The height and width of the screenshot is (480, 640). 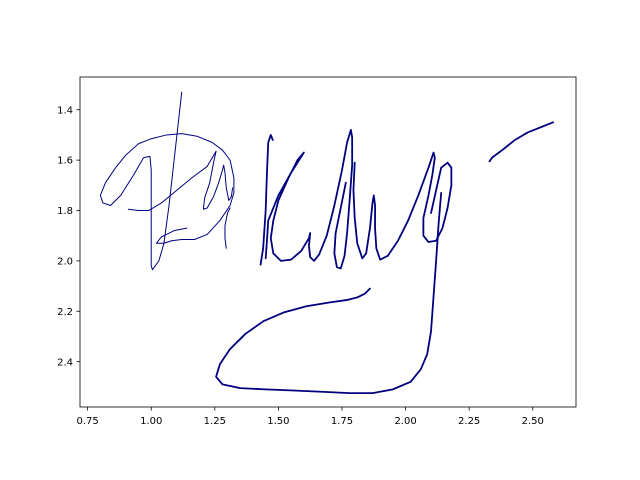 What do you see at coordinates (65, 161) in the screenshot?
I see `y-tick-label: 1.6` at bounding box center [65, 161].